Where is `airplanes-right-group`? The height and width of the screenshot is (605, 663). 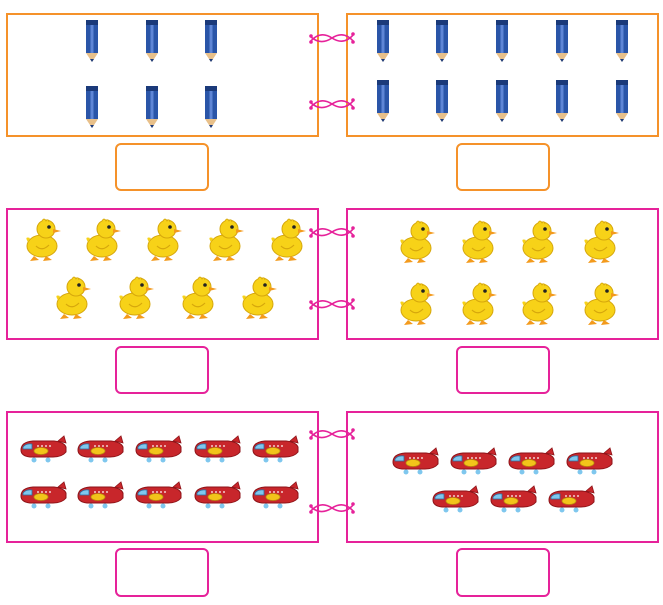 airplanes-right-group is located at coordinates (502, 477).